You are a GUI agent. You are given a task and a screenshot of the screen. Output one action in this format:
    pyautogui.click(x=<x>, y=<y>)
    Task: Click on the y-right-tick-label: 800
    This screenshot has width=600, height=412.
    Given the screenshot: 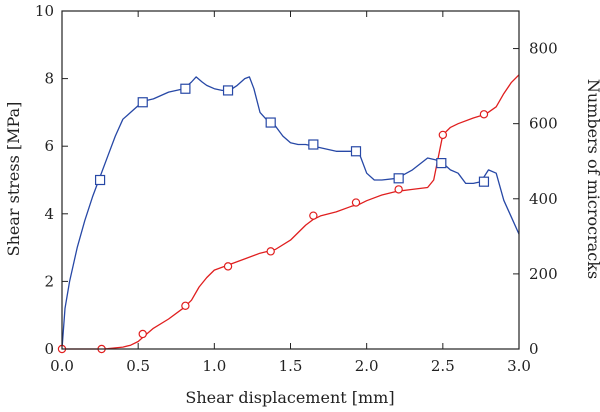 What is the action you would take?
    pyautogui.click(x=543, y=49)
    